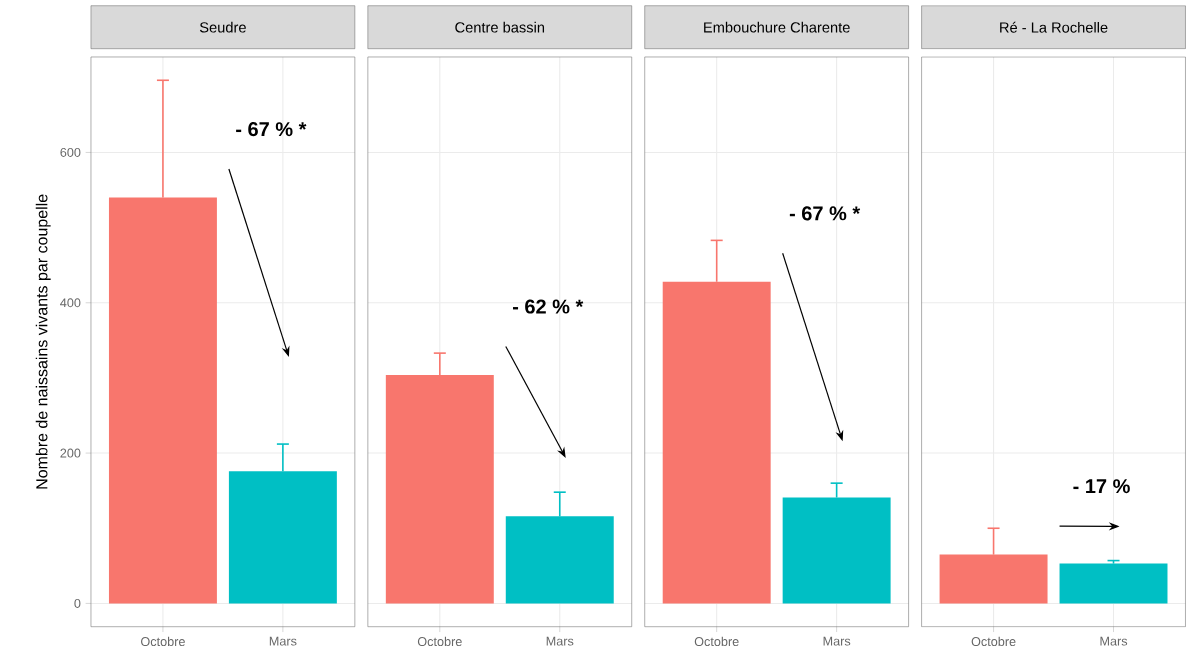 Image resolution: width=1186 pixels, height=657 pixels. What do you see at coordinates (777, 27) in the screenshot?
I see `chart-title: Embouchure Charente` at bounding box center [777, 27].